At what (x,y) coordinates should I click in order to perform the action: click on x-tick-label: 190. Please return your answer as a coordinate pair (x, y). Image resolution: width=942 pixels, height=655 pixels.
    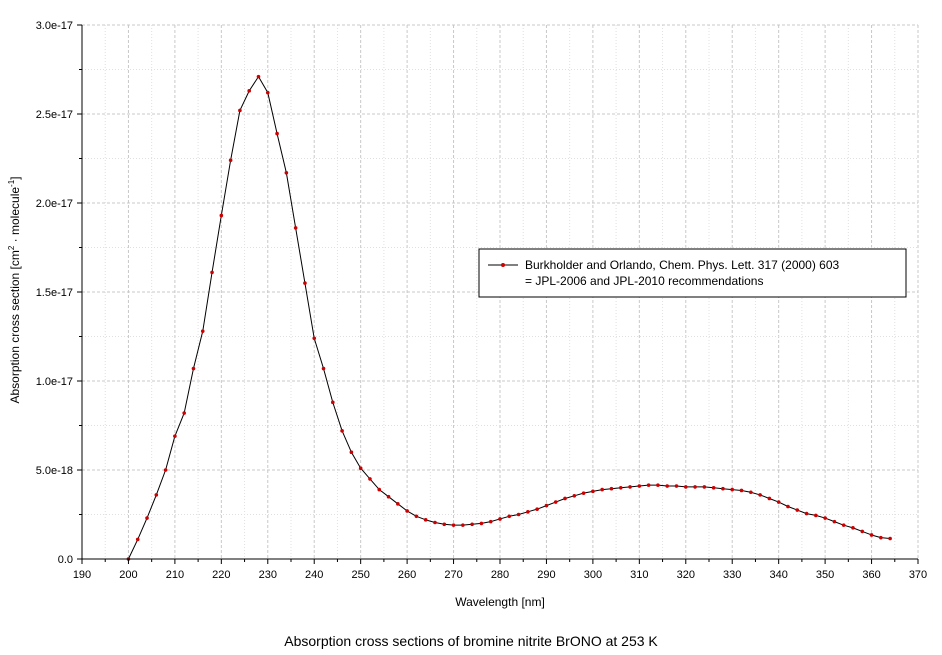
    Looking at the image, I should click on (82, 575).